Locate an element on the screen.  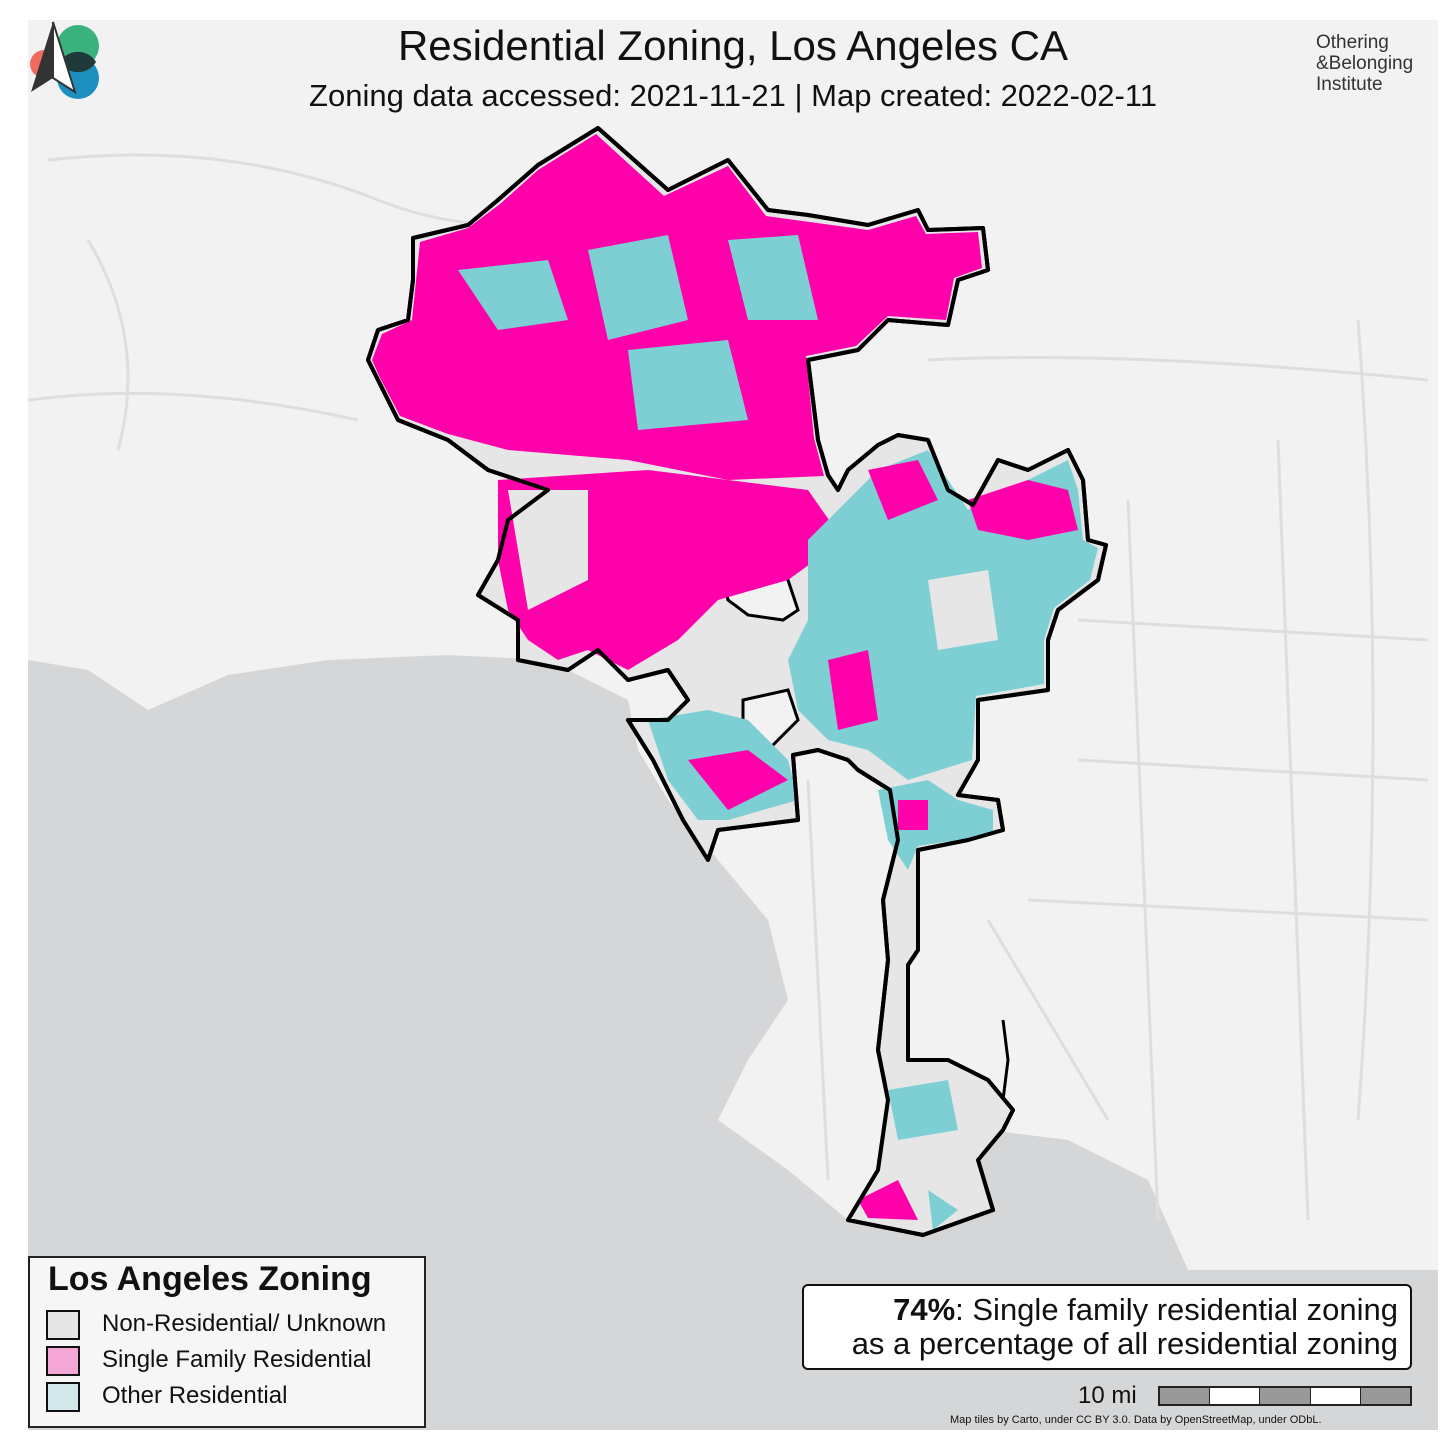
zone-single-family-westside is located at coordinates (738, 780).